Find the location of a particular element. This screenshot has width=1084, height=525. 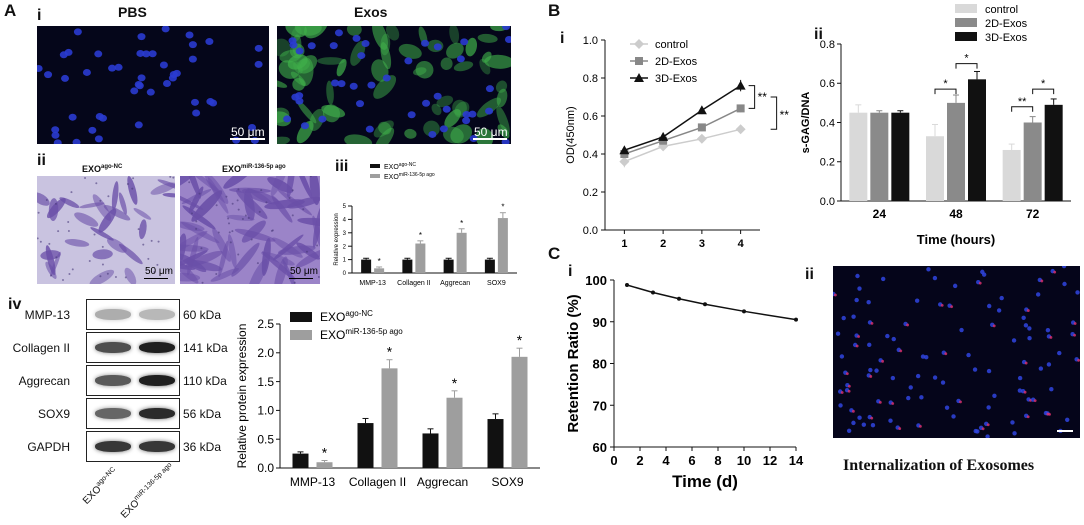

internalization-caption: Internalization of Exosomes is located at coordinates (939, 465).